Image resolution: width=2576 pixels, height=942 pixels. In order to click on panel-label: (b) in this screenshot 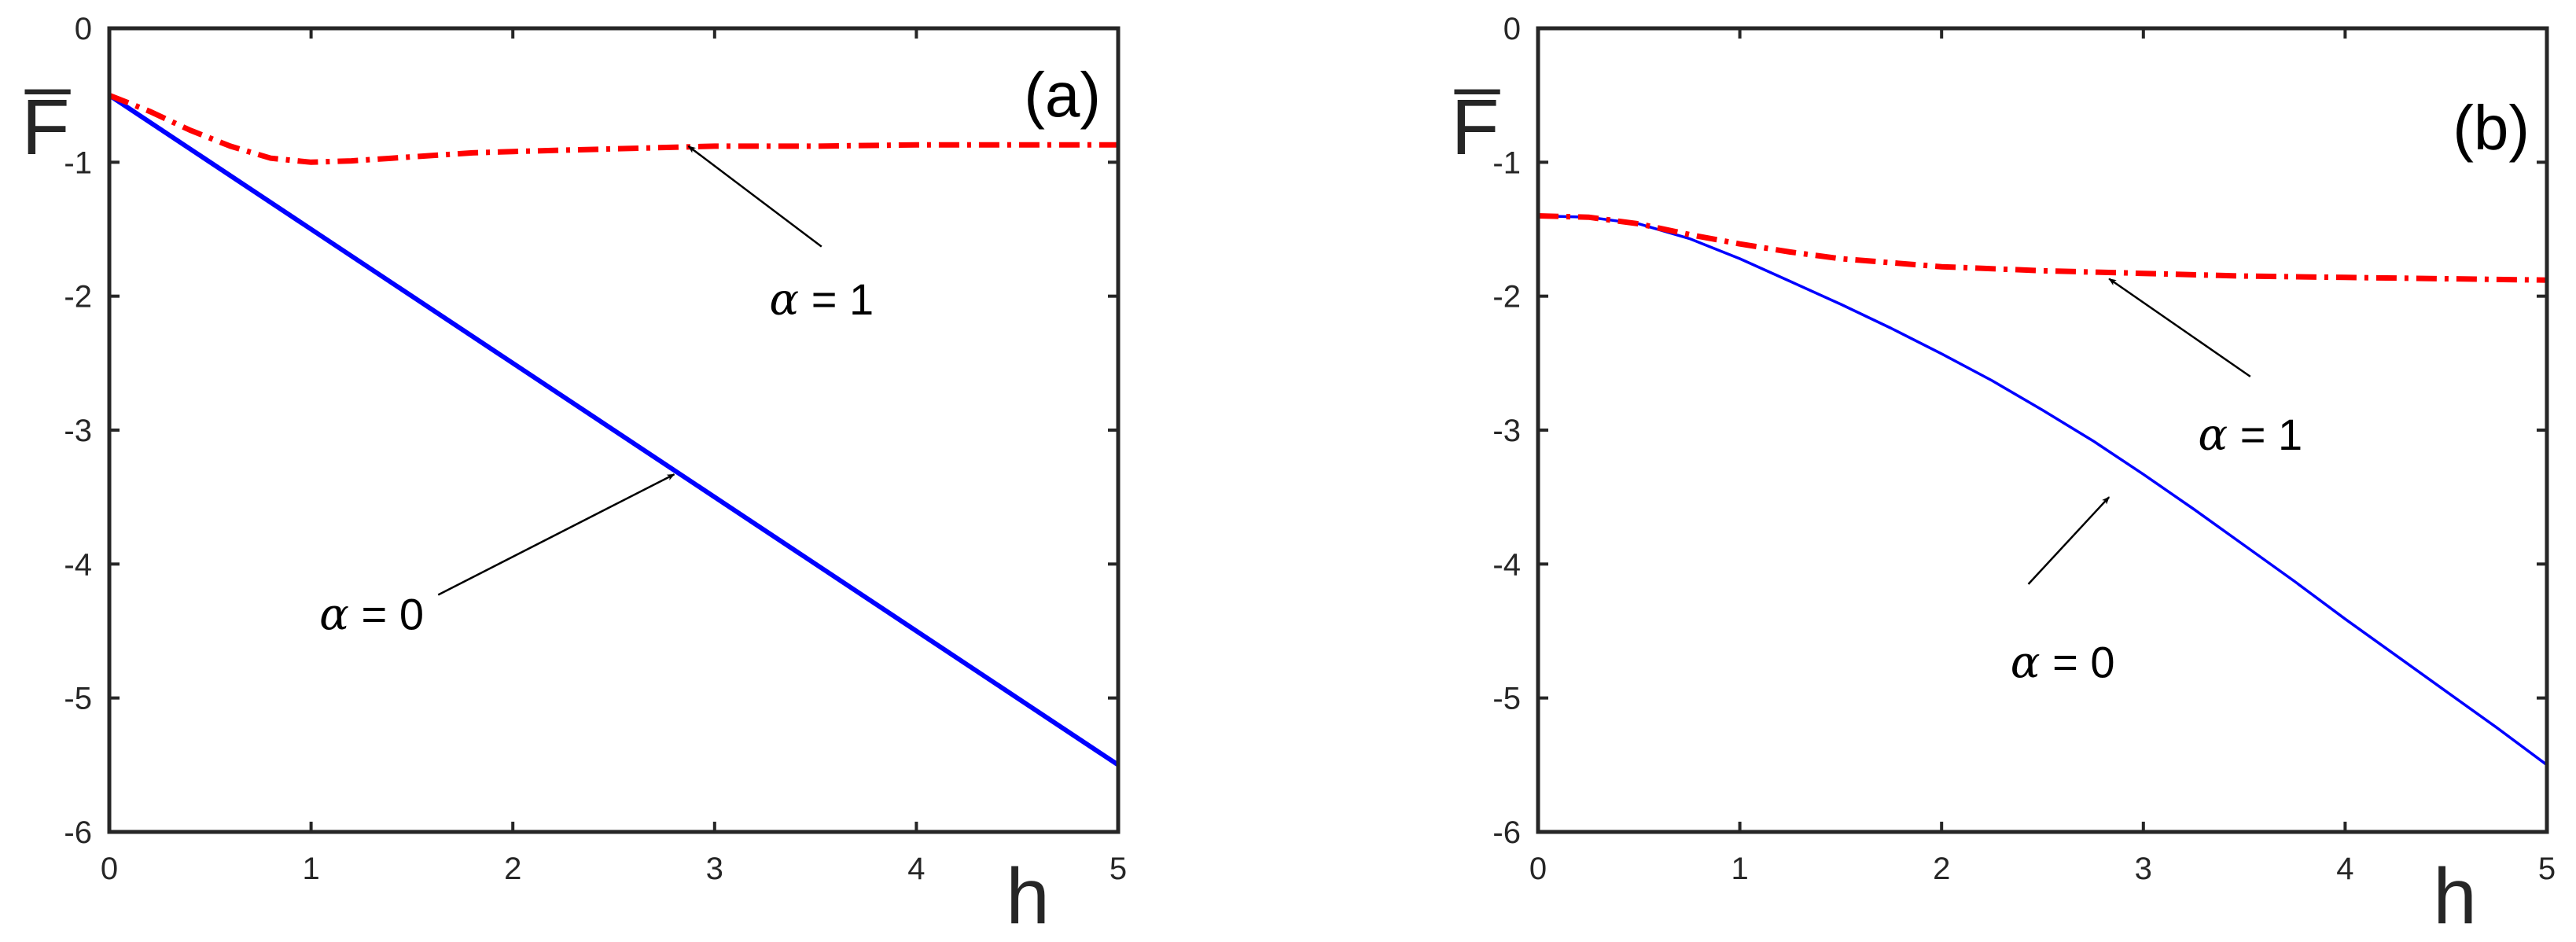, I will do `click(2491, 128)`.